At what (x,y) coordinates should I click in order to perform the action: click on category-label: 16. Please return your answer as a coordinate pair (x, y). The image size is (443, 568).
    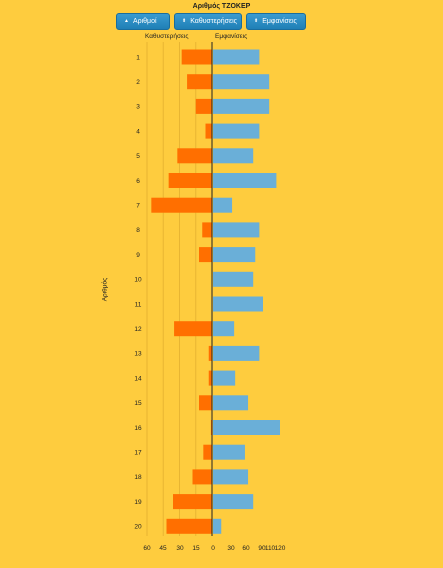
    Looking at the image, I should click on (138, 428).